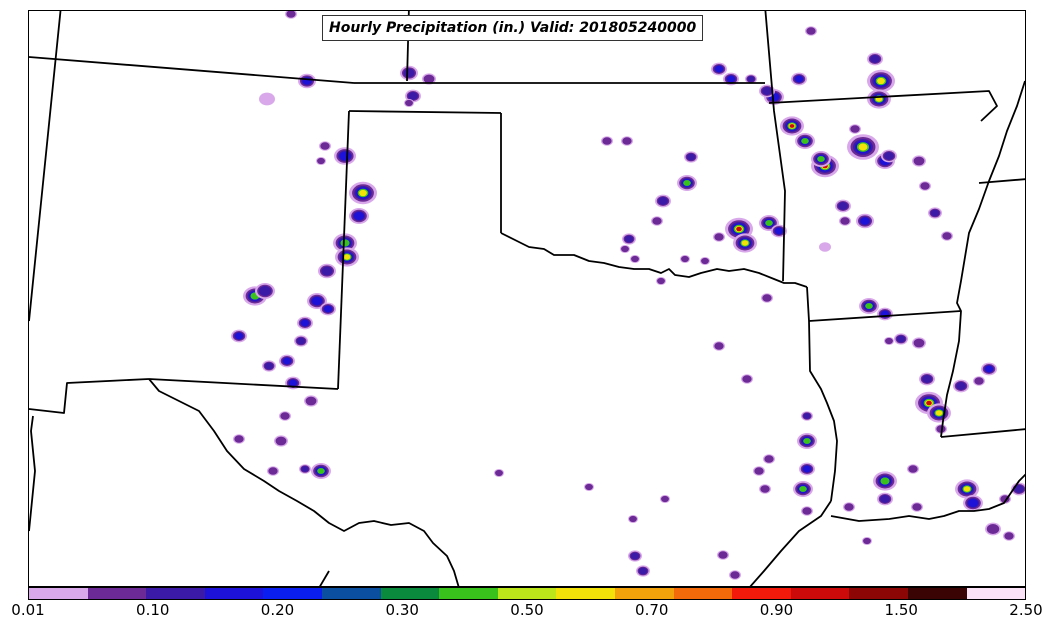  What do you see at coordinates (652, 610) in the screenshot?
I see `colorbar-tick-label: 0.70` at bounding box center [652, 610].